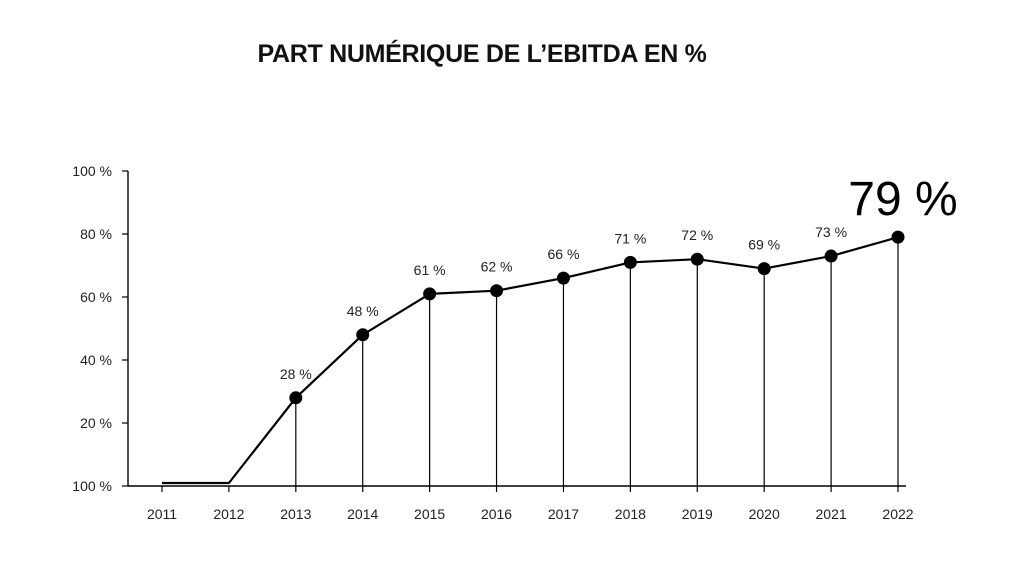 Image resolution: width=1024 pixels, height=578 pixels. I want to click on data-label-highlight: 79 %, so click(902, 199).